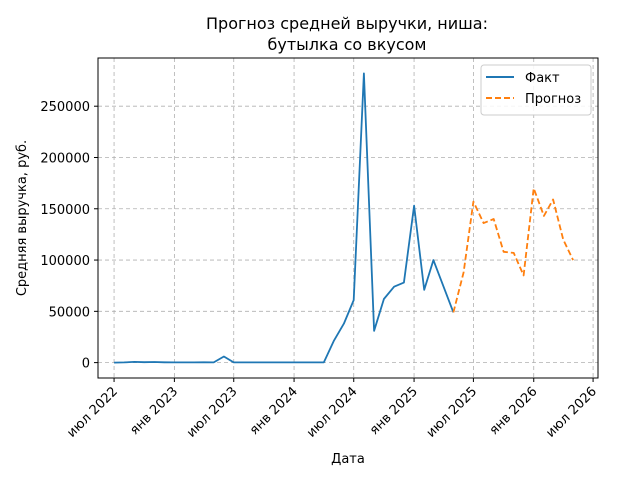 Image resolution: width=640 pixels, height=480 pixels. Describe the element at coordinates (553, 99) in the screenshot. I see `legend-label-forecast: Прогноз` at that location.